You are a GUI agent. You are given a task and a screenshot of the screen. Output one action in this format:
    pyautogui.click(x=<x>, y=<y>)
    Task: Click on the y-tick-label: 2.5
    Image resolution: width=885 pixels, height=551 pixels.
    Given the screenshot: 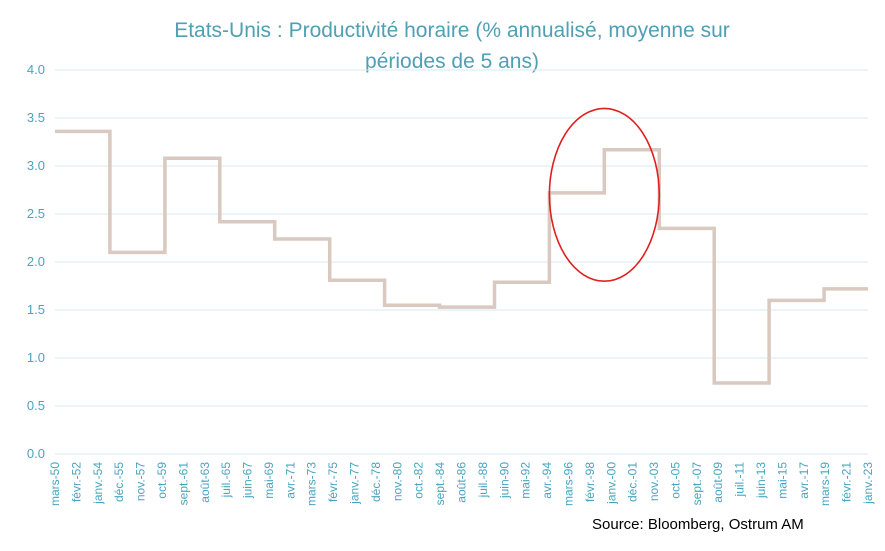 What is the action you would take?
    pyautogui.click(x=36, y=213)
    